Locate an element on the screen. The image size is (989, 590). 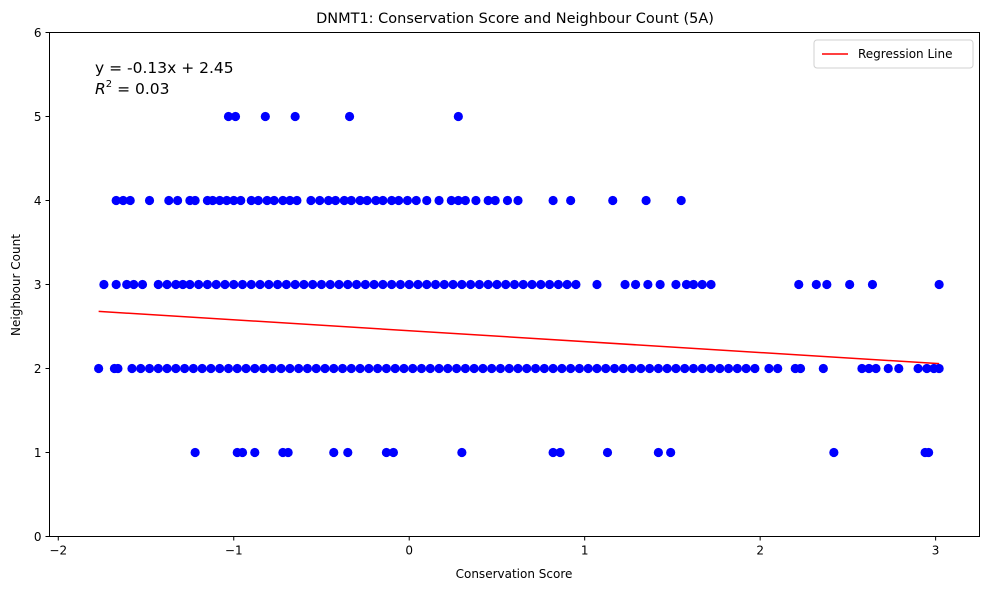
r2-superscript: 2 is located at coordinates (109, 84).